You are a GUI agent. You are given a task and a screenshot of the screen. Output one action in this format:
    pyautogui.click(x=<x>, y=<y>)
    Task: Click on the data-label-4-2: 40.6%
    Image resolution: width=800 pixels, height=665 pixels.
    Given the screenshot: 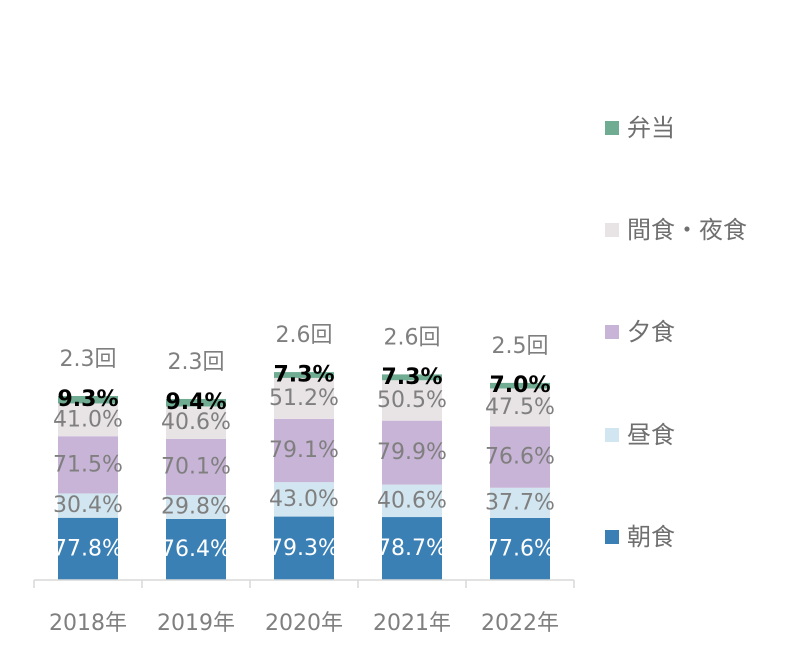 What is the action you would take?
    pyautogui.click(x=196, y=422)
    